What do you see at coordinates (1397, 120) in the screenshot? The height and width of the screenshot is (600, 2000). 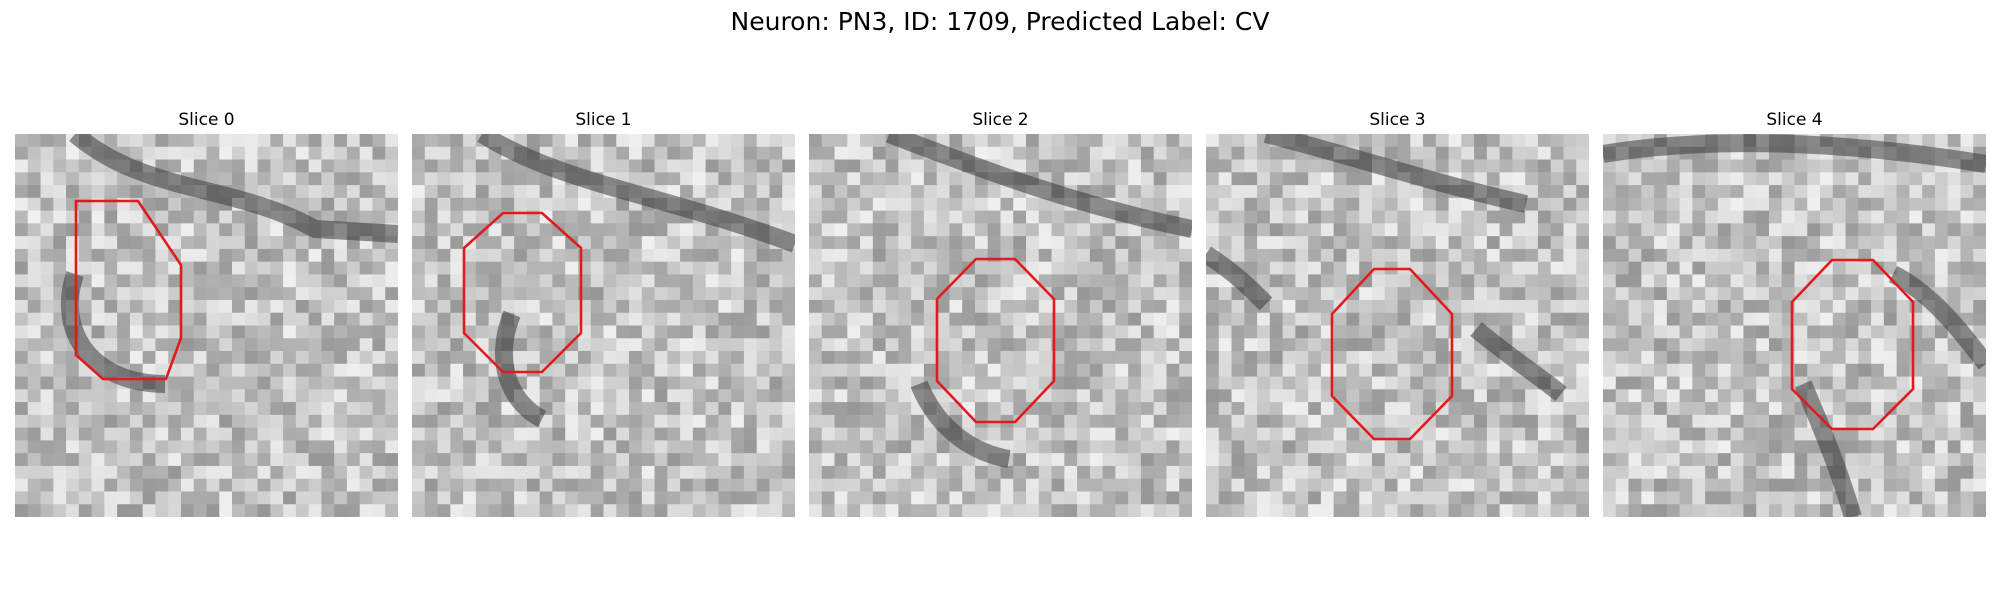 I see `slice-title: Slice 3` at bounding box center [1397, 120].